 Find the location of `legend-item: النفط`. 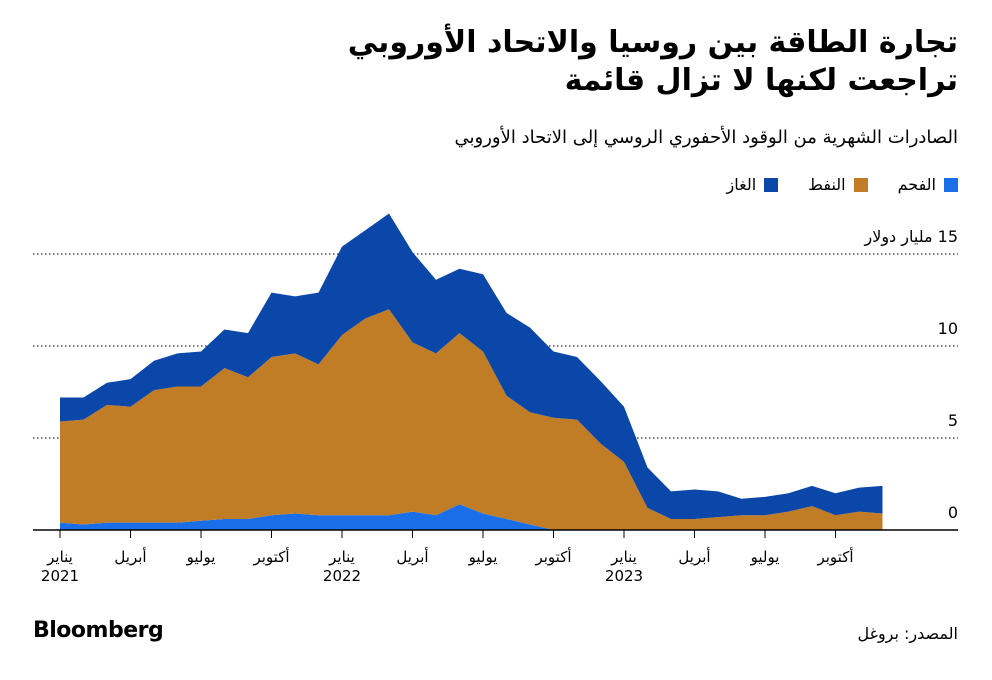

legend-item: النفط is located at coordinates (838, 184).